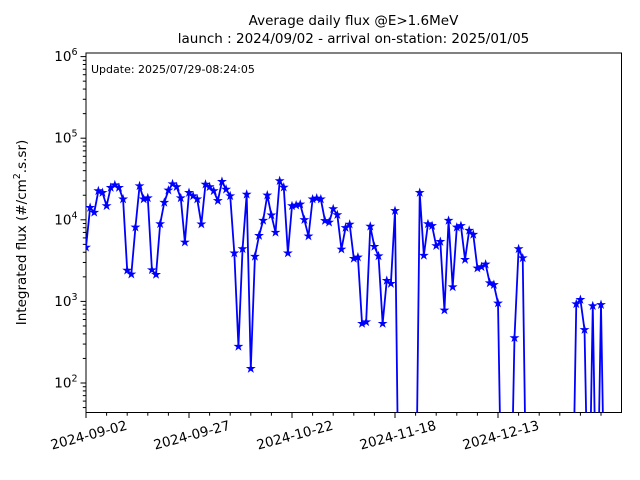 The height and width of the screenshot is (480, 640). I want to click on x-tick-label: 2024-09-27, so click(192, 436).